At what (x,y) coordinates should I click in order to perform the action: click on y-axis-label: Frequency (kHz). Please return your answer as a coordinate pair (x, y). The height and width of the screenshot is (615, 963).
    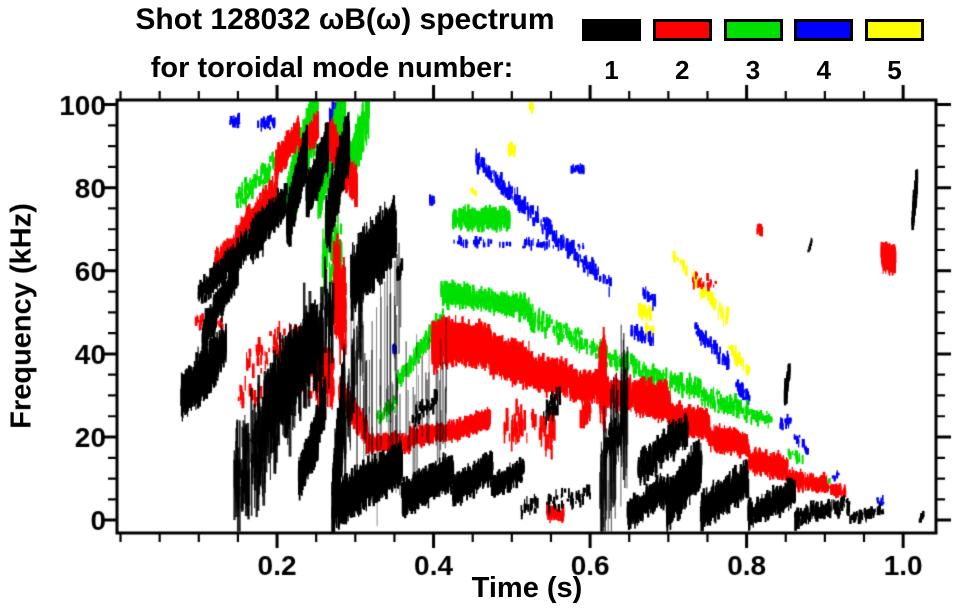
    Looking at the image, I should click on (21, 316).